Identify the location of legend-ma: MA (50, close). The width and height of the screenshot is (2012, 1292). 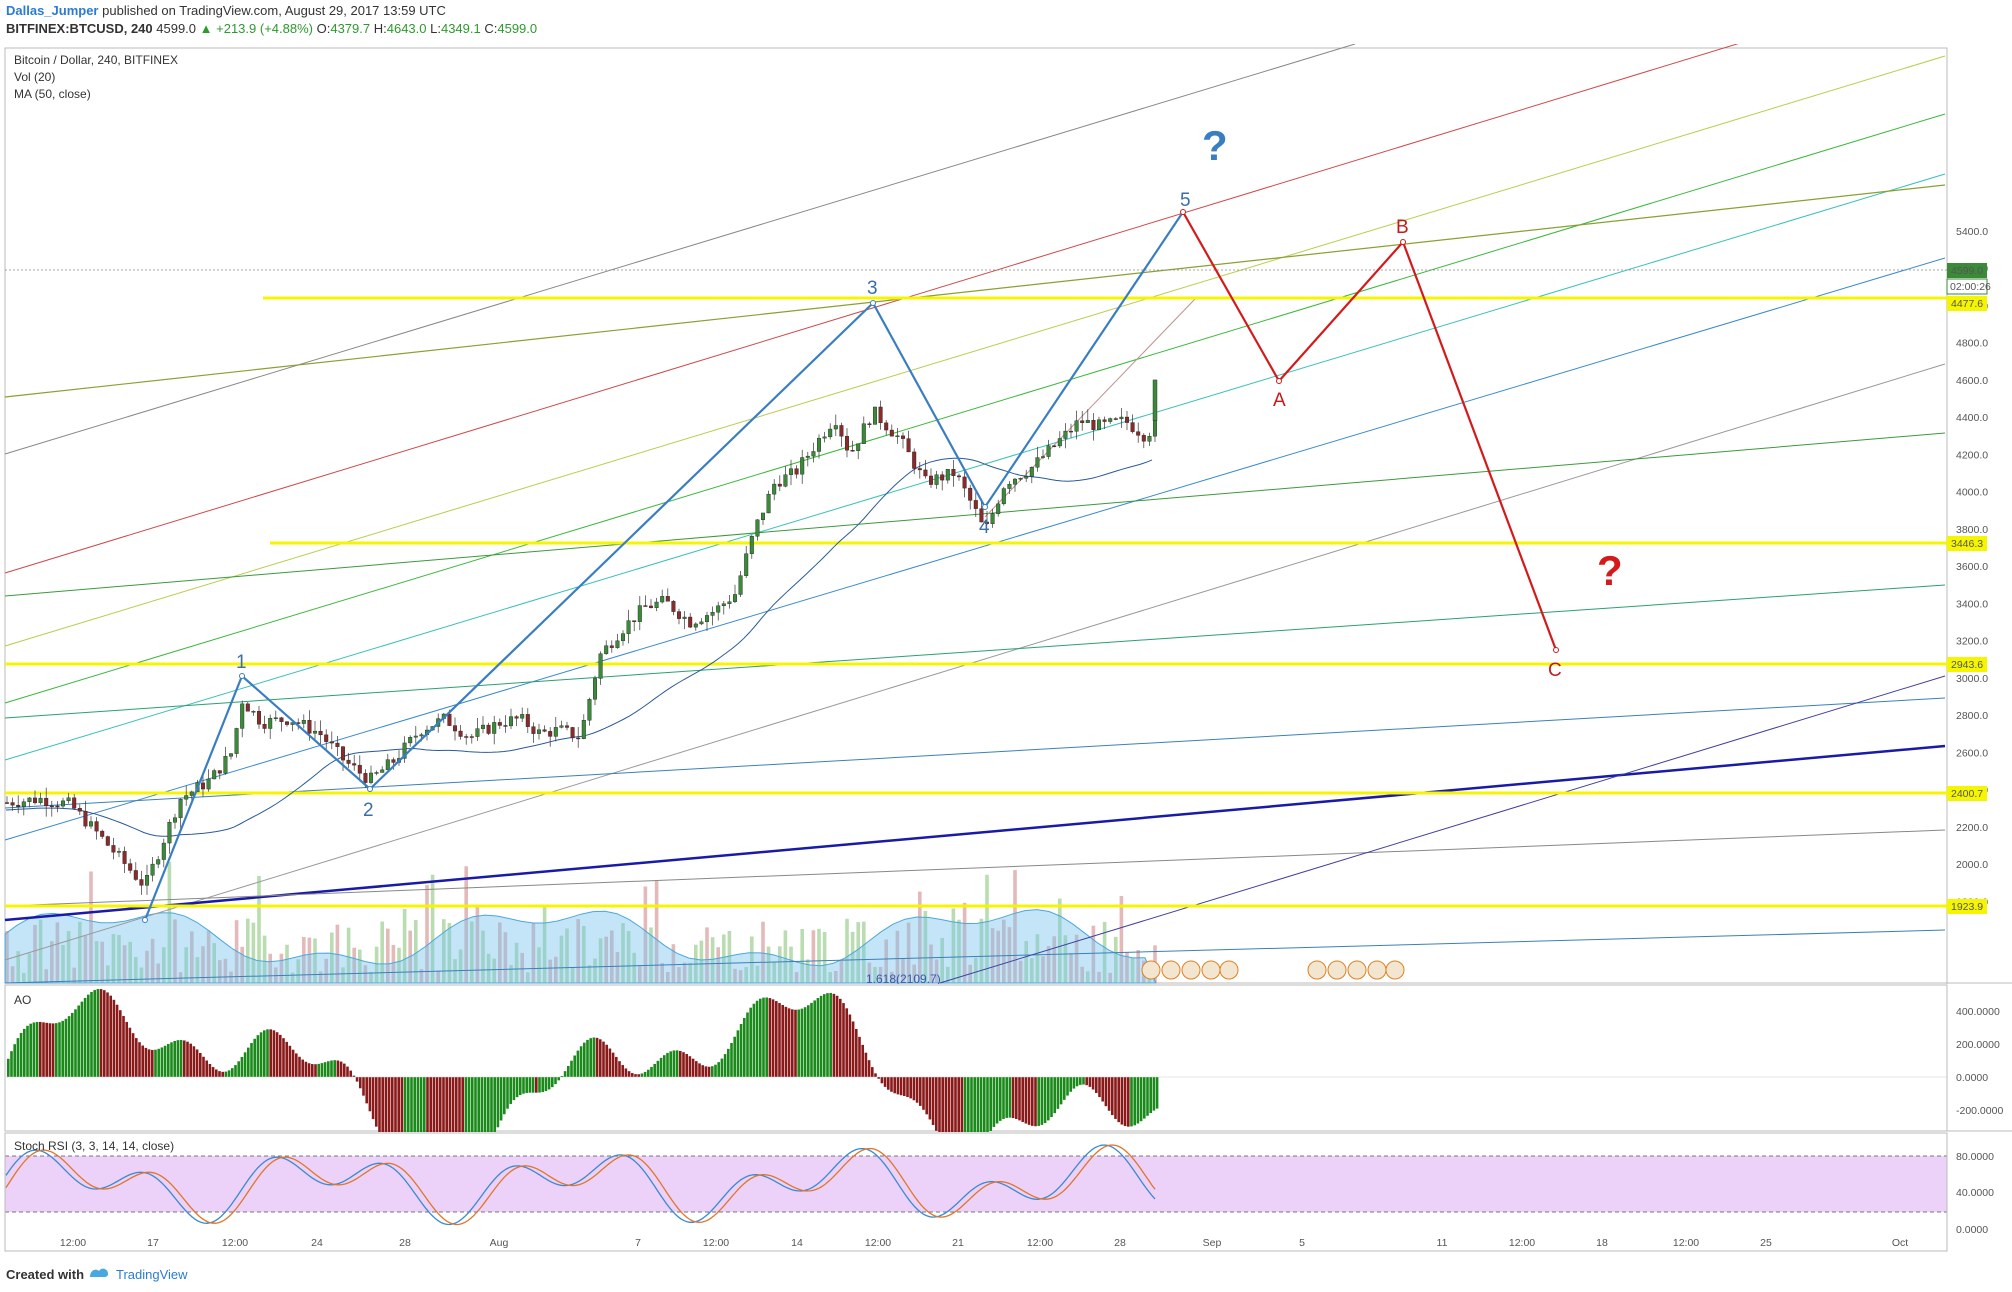
(52, 94).